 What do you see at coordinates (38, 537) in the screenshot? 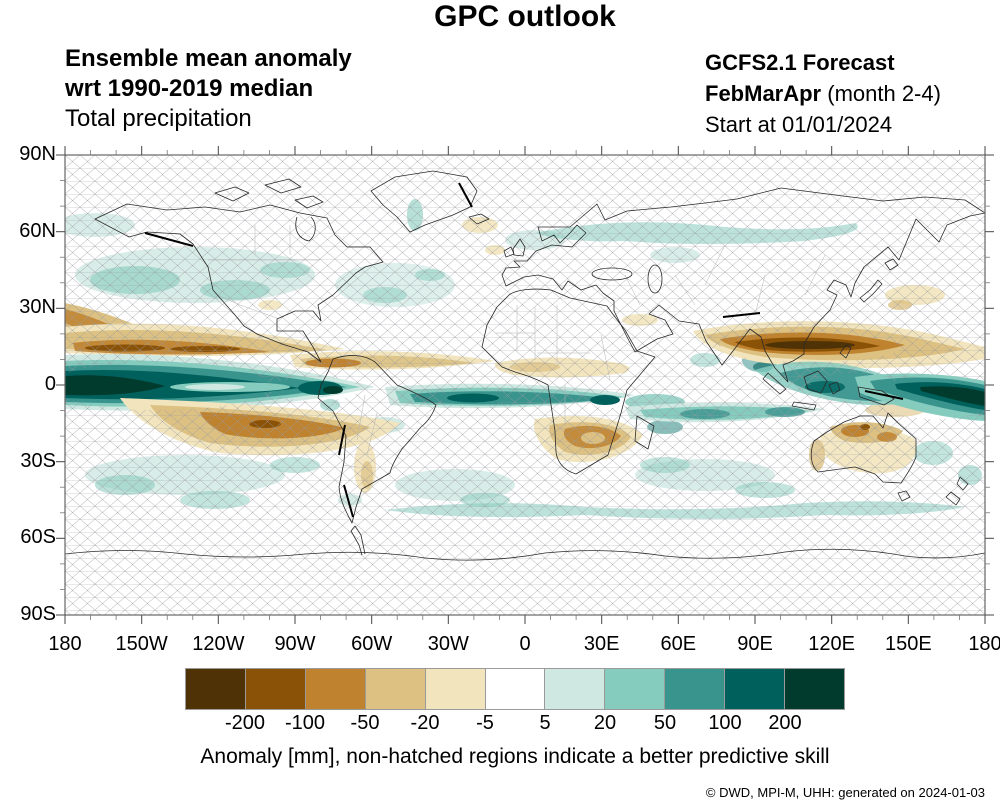
I see `lat-label: 60S` at bounding box center [38, 537].